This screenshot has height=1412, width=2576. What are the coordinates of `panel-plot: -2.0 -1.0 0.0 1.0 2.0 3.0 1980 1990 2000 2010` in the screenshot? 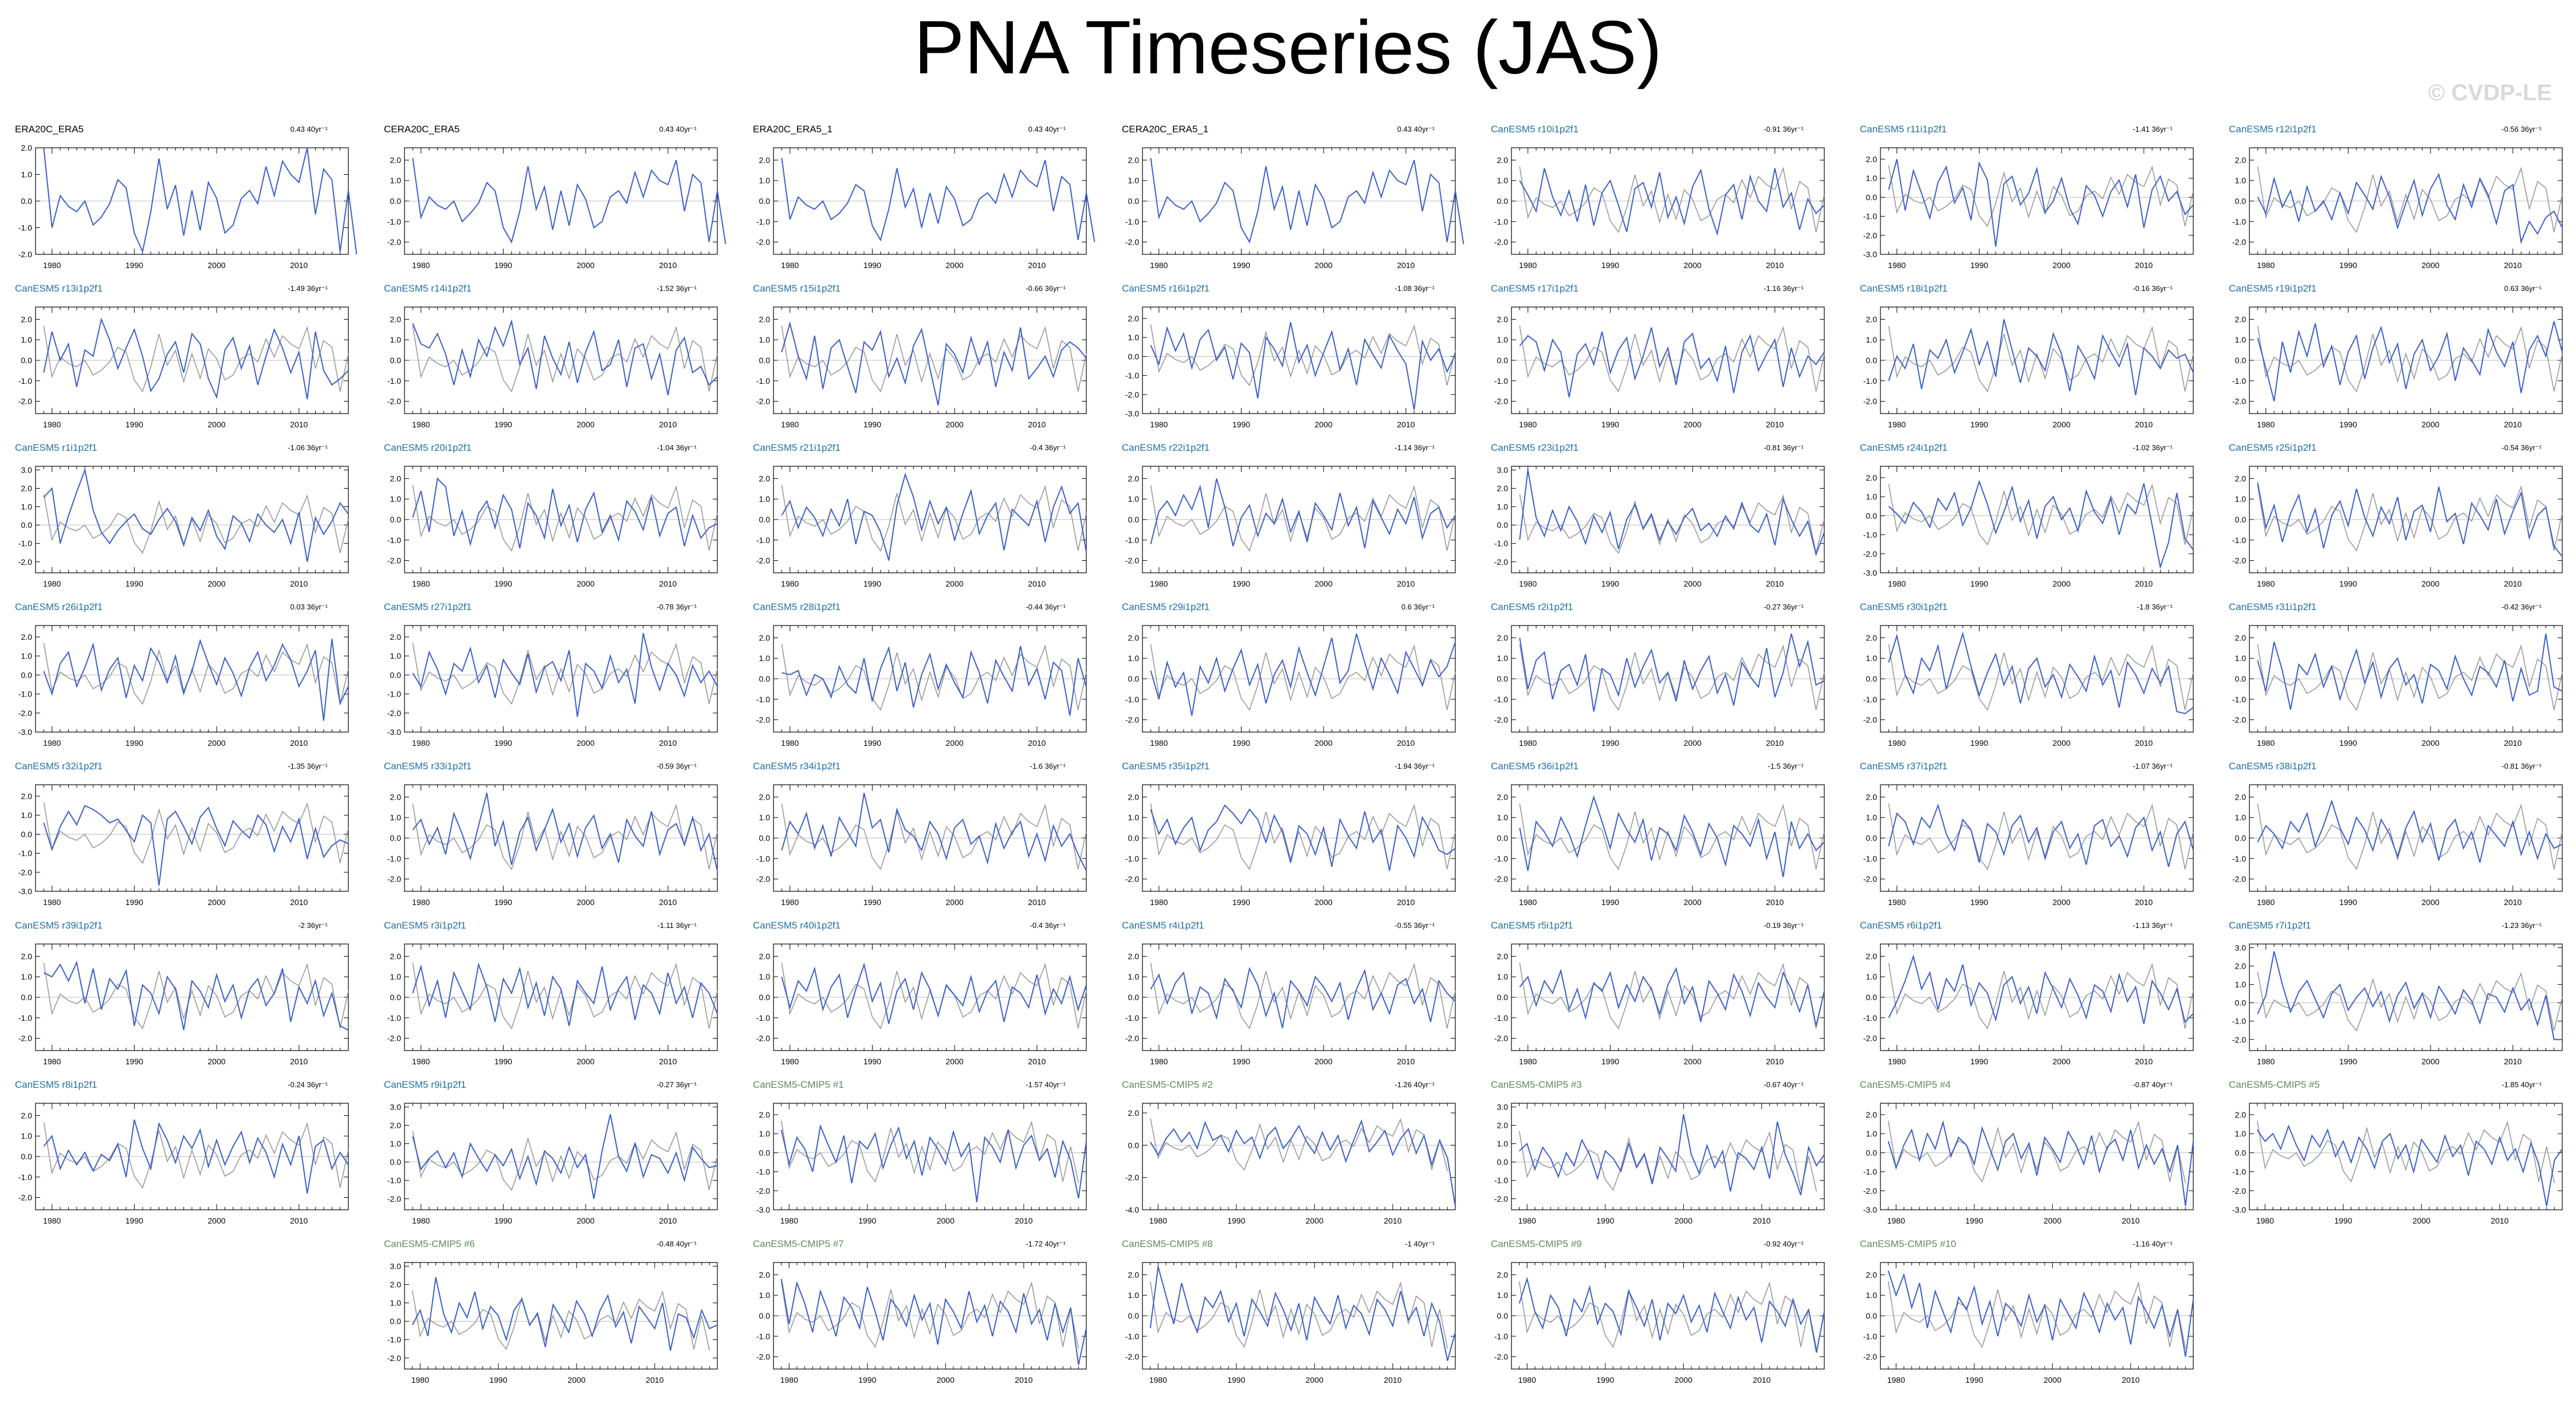 It's located at (2398, 1004).